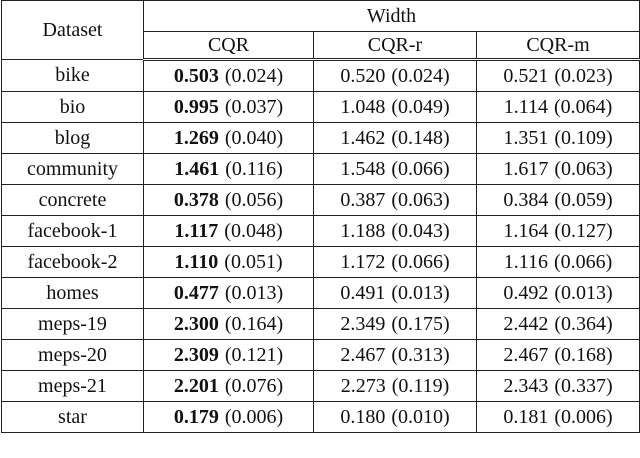 This screenshot has width=640, height=458. What do you see at coordinates (254, 354) in the screenshot?
I see `std-dev: (0.121)` at bounding box center [254, 354].